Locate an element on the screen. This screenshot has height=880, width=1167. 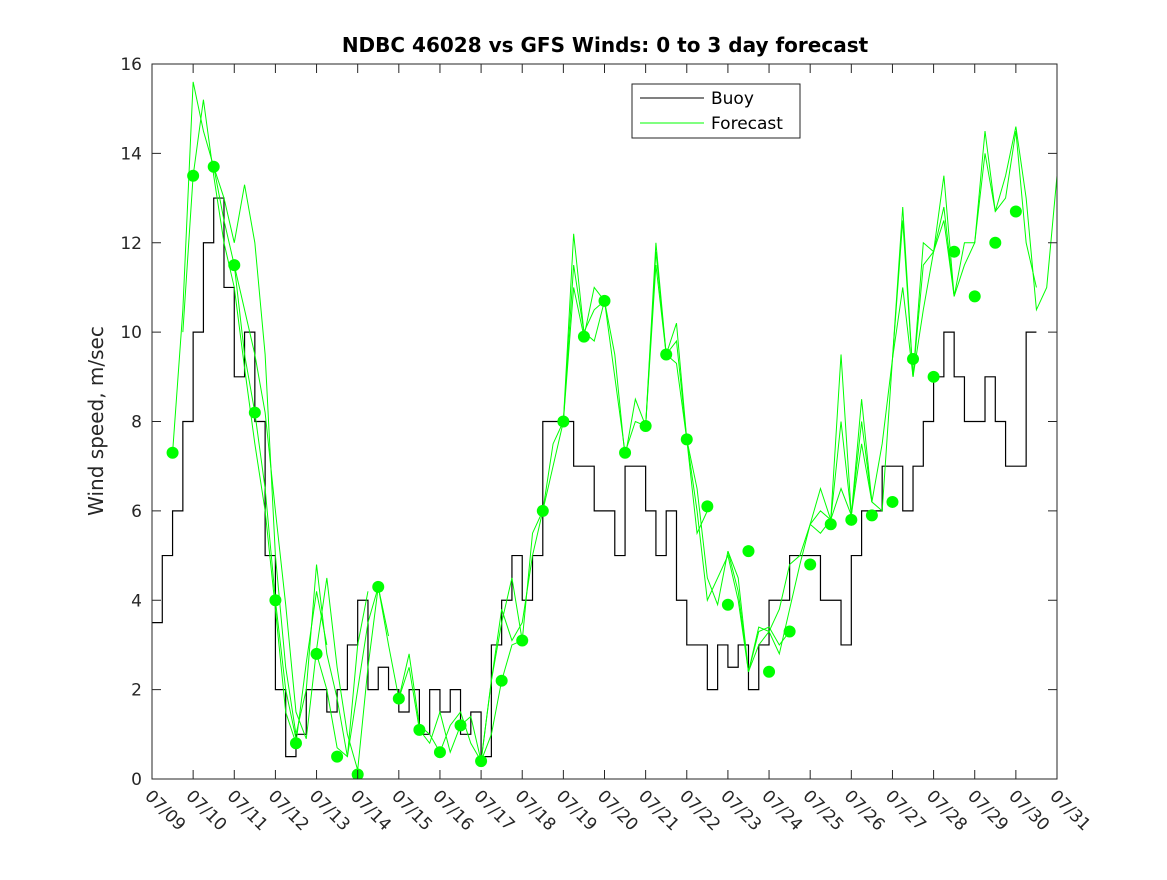
y-tick-label-4: 4 is located at coordinates (136, 601).